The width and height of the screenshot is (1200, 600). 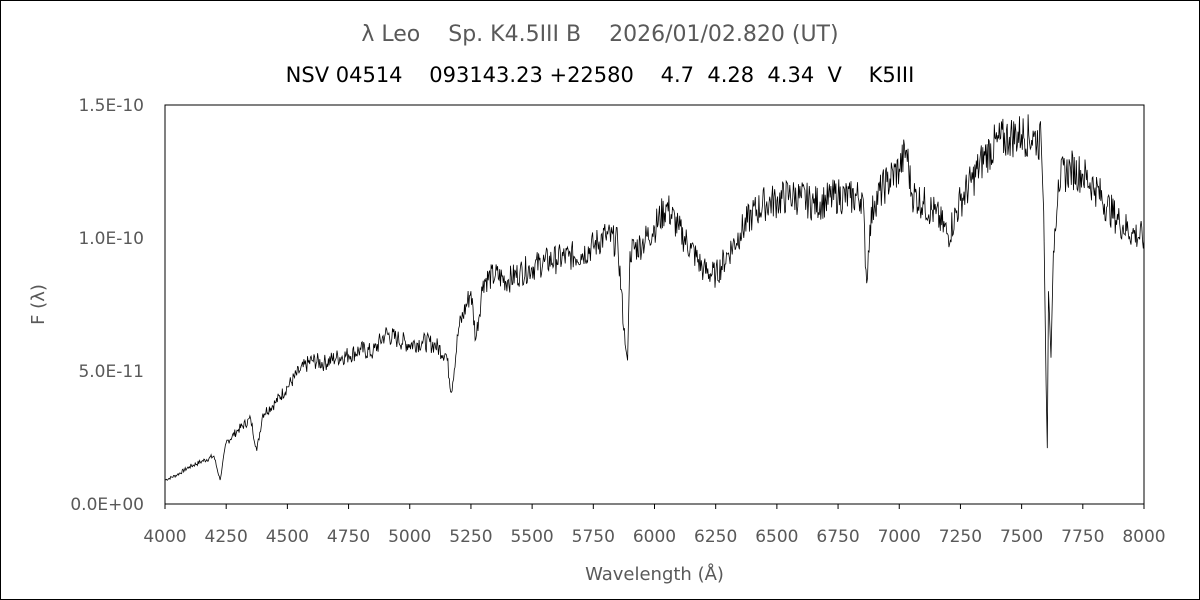 What do you see at coordinates (38, 304) in the screenshot?
I see `y-axis-title: F (λ)` at bounding box center [38, 304].